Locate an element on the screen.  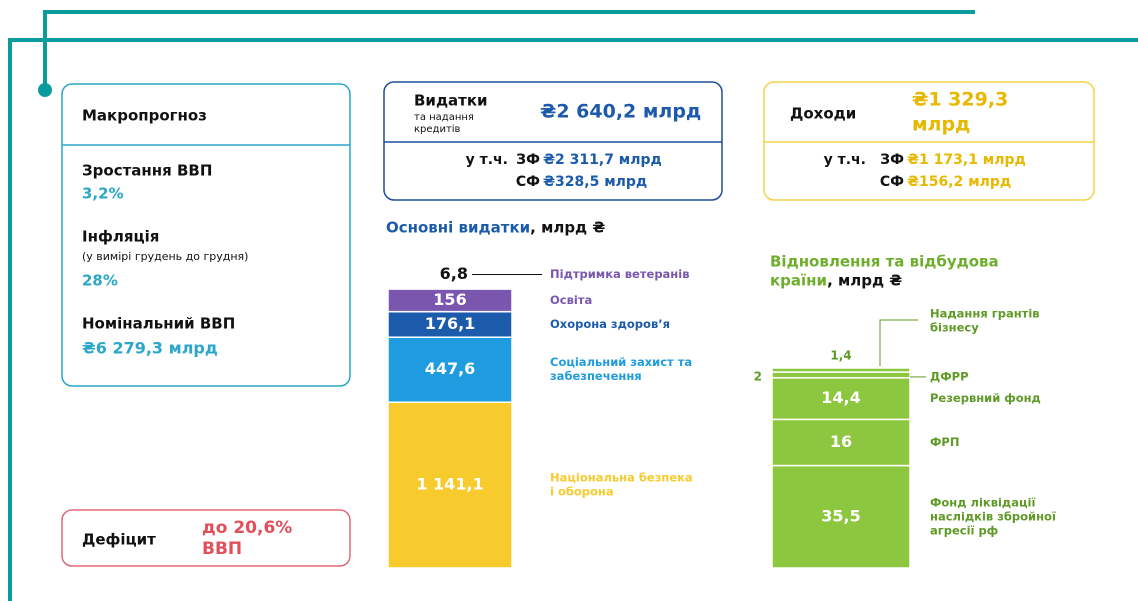
segment-label: 6,8 is located at coordinates (454, 273).